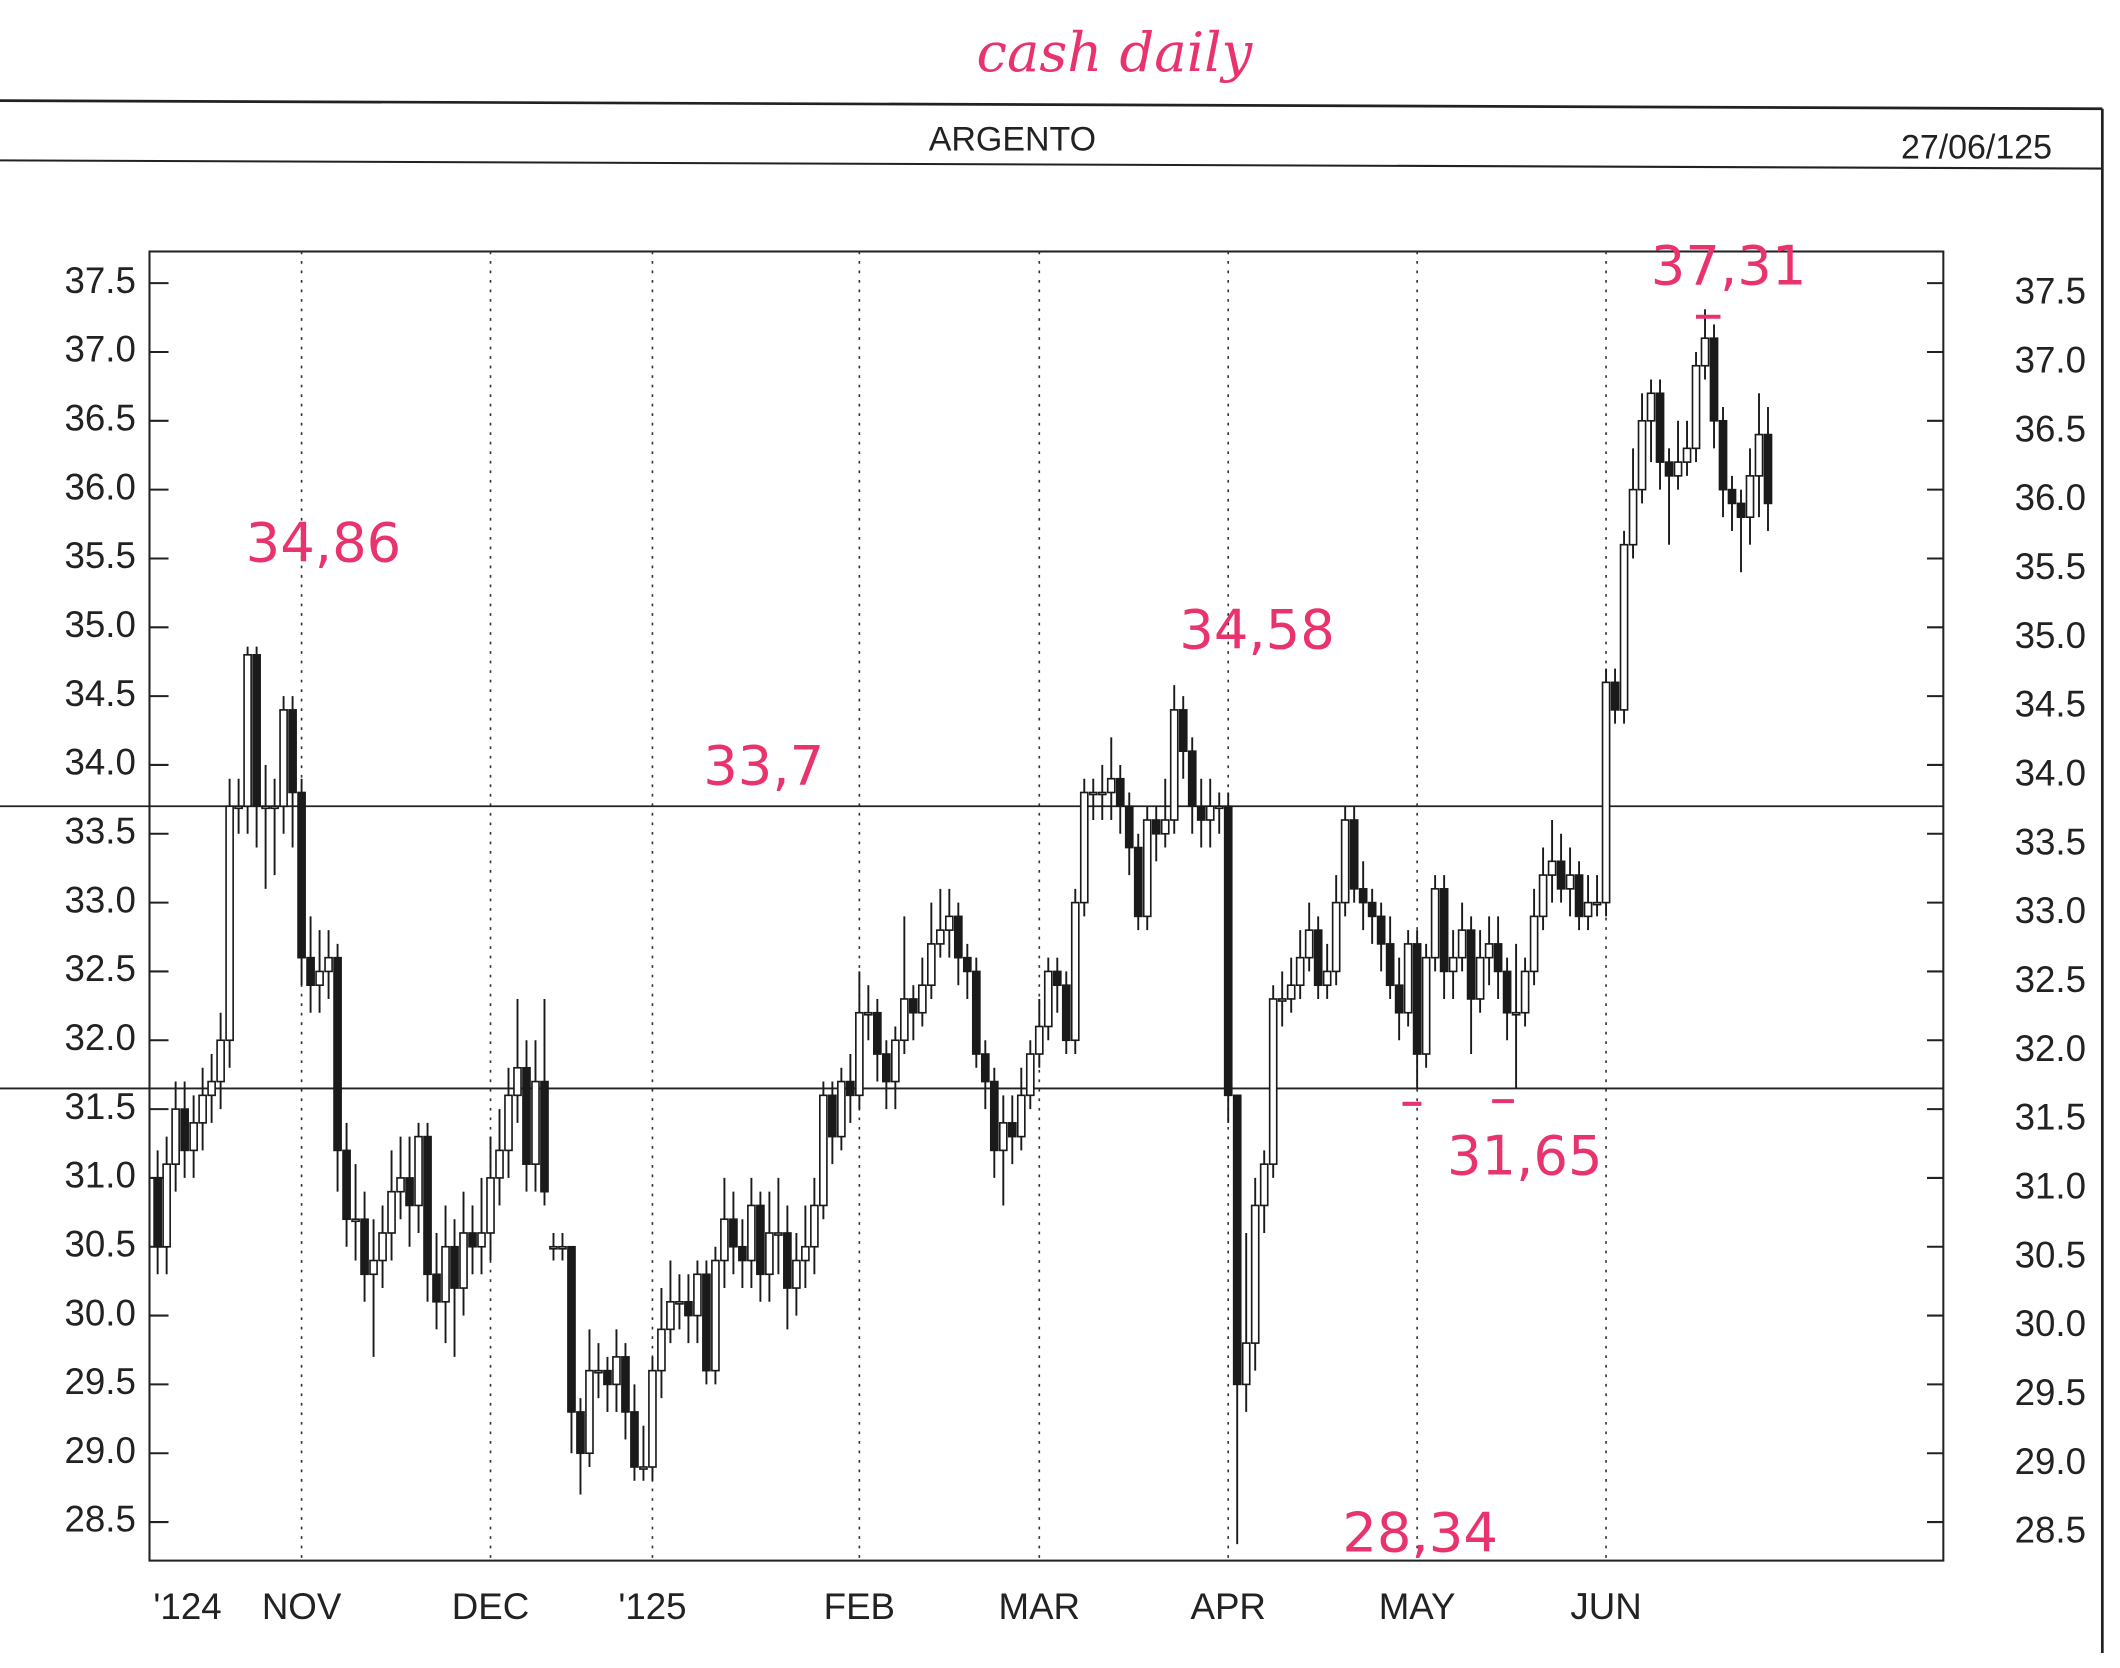 The height and width of the screenshot is (1668, 2120). I want to click on y2-tick-label: 32.5, so click(2050, 979).